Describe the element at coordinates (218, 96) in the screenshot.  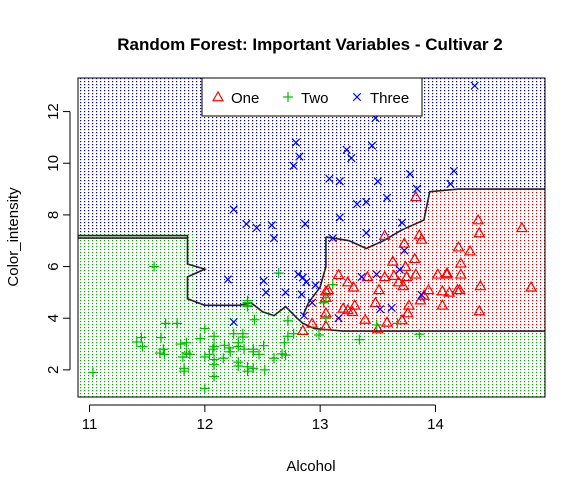
I see `legend-marker-one` at that location.